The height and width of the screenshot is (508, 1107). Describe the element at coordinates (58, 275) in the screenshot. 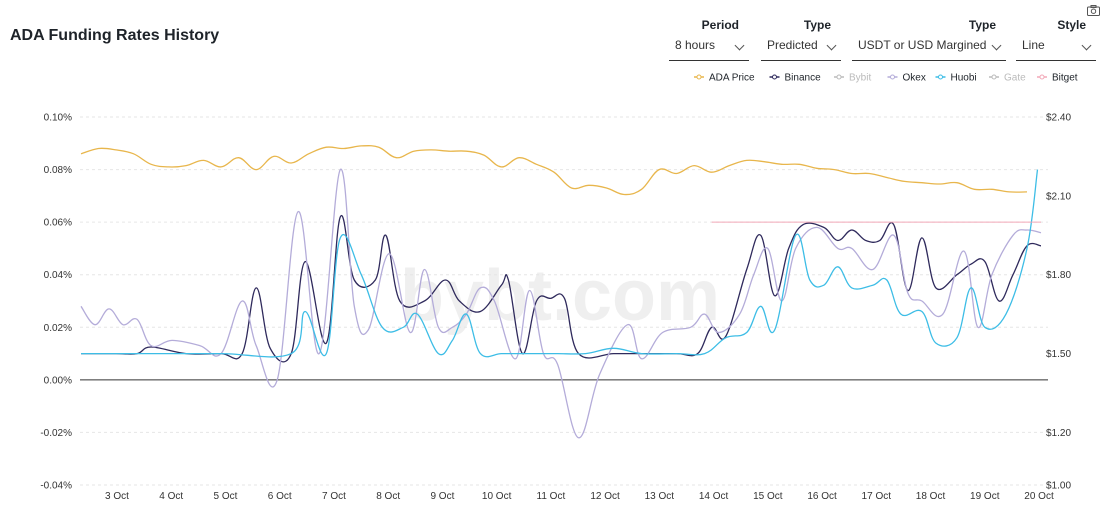

I see `y-left-tick-label: 0.04%` at that location.